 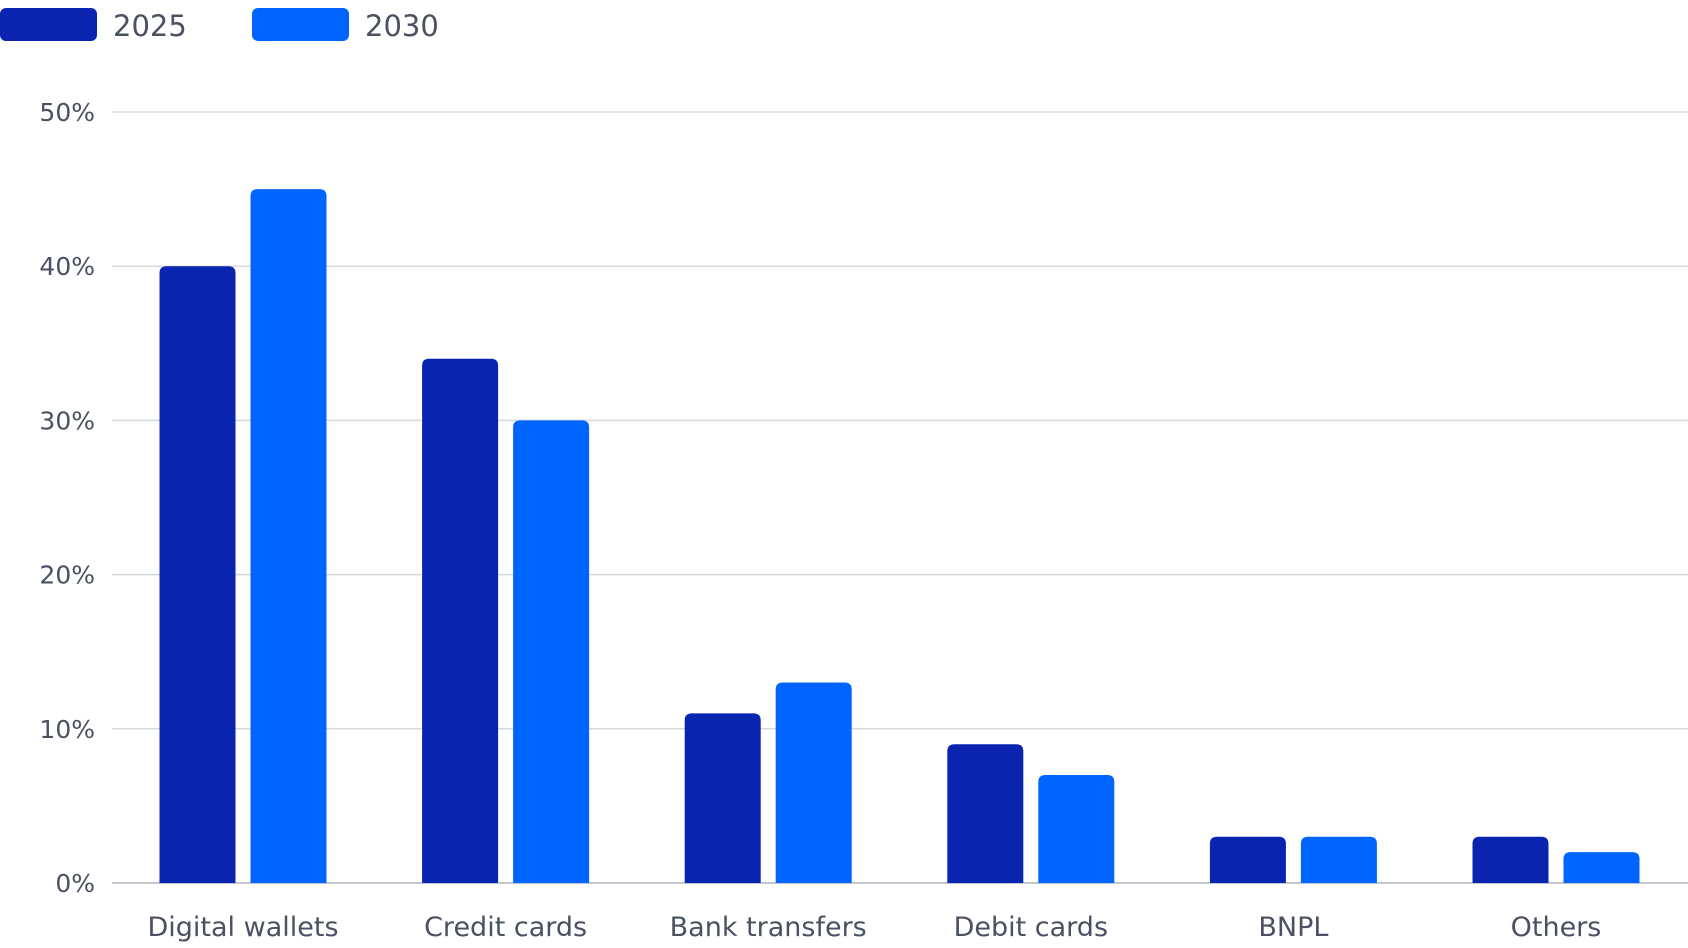 I want to click on x-tick-label-digital-wallets: Digital wallets, so click(x=242, y=927).